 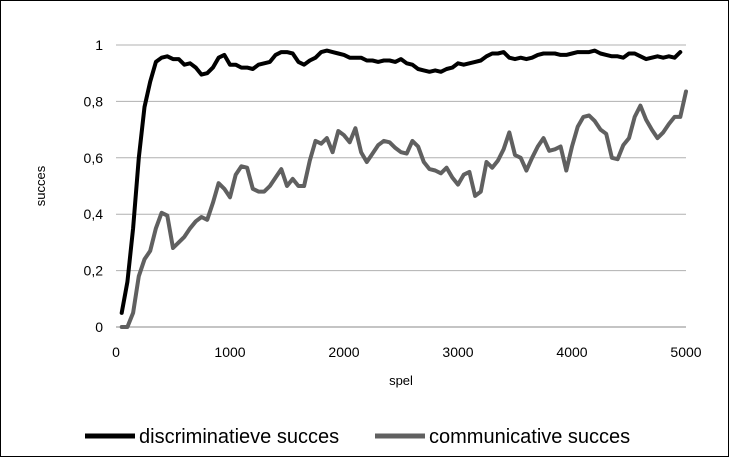 What do you see at coordinates (99, 45) in the screenshot?
I see `y-tick-label: 1` at bounding box center [99, 45].